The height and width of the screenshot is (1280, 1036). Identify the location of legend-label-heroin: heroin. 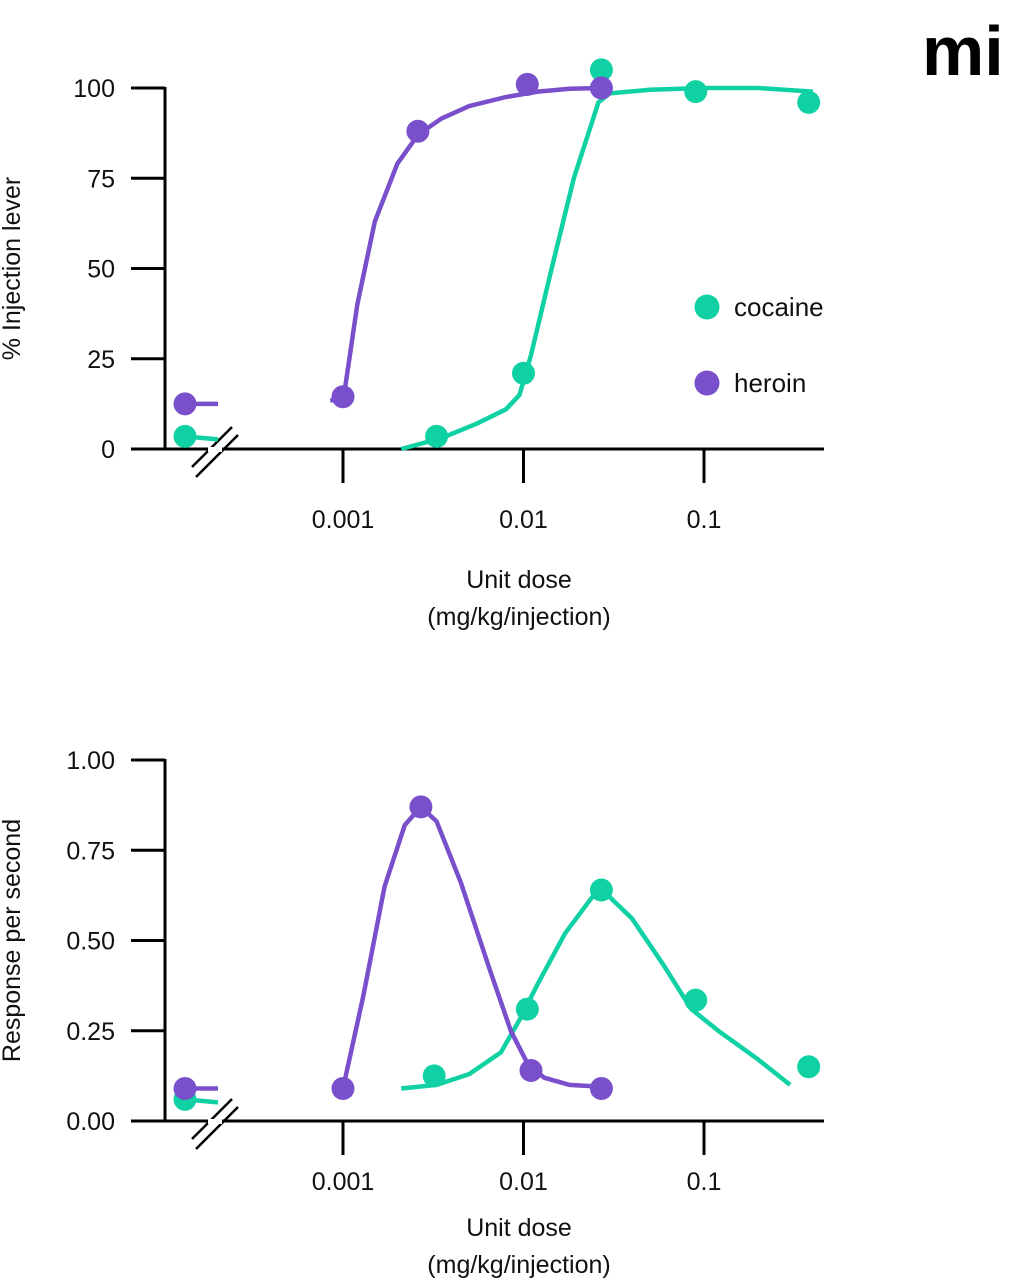
(770, 383).